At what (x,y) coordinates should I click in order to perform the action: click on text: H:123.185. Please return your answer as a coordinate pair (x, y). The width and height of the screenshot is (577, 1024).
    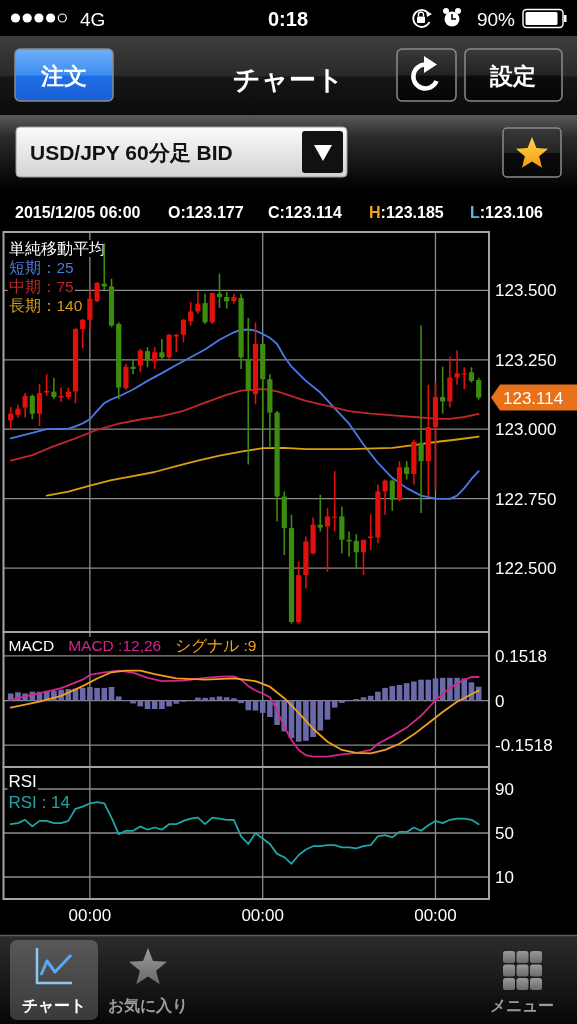
    Looking at the image, I should click on (406, 212).